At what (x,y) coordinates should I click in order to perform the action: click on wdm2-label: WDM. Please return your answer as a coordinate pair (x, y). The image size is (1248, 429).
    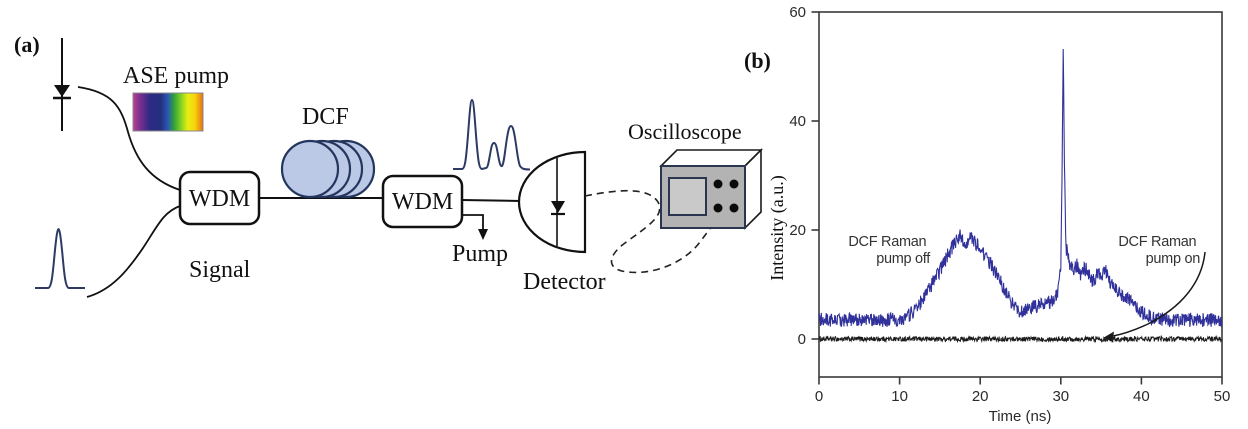
    Looking at the image, I should click on (422, 202).